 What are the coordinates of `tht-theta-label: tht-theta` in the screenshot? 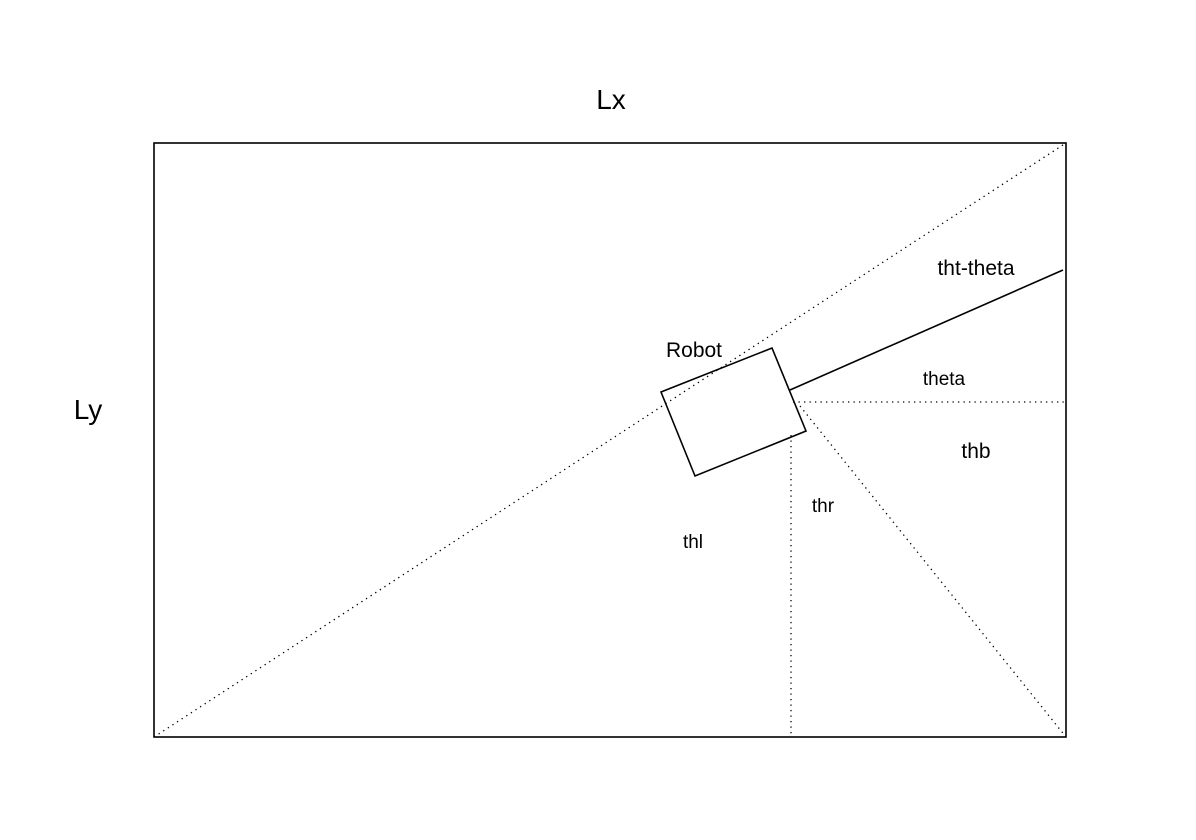 It's located at (975, 268).